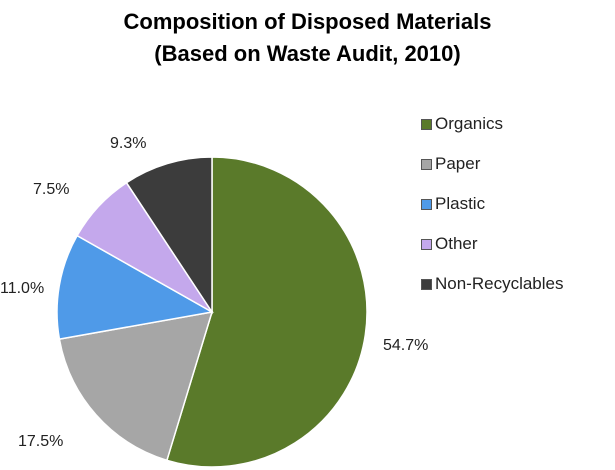 The width and height of the screenshot is (615, 470). What do you see at coordinates (492, 244) in the screenshot?
I see `legend-item-other: Other` at bounding box center [492, 244].